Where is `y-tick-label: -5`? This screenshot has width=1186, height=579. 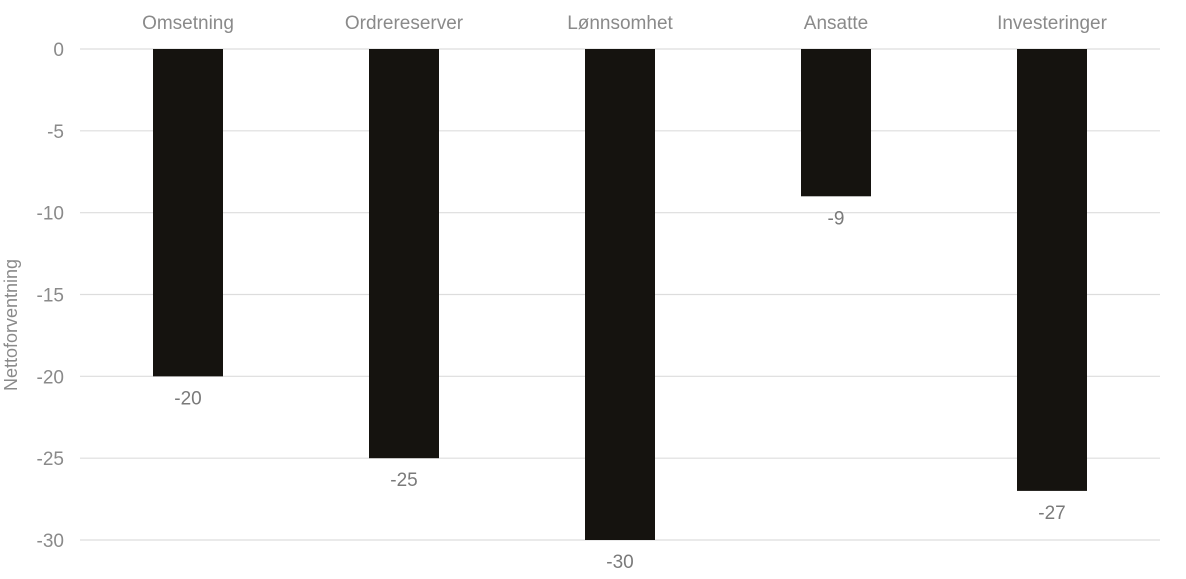 y-tick-label: -5 is located at coordinates (55, 132).